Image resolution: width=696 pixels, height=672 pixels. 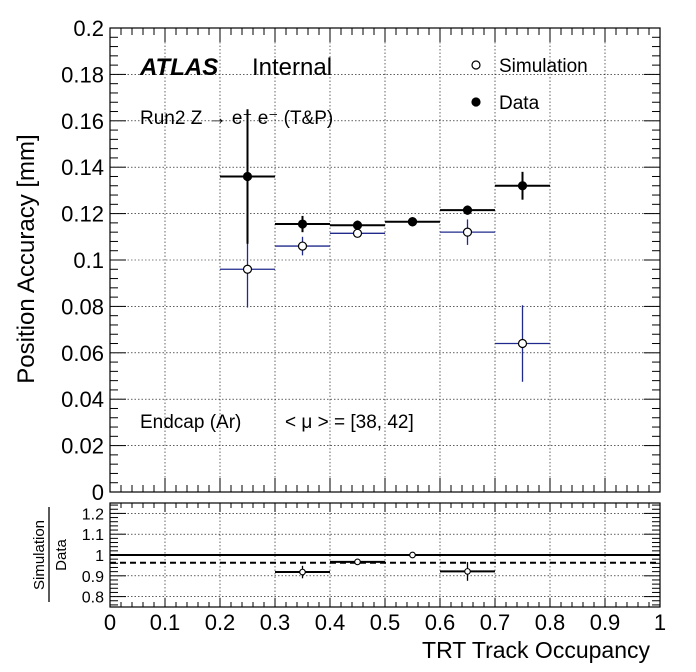 I want to click on x-axis-title: TRT Track Occupancy, so click(x=536, y=650).